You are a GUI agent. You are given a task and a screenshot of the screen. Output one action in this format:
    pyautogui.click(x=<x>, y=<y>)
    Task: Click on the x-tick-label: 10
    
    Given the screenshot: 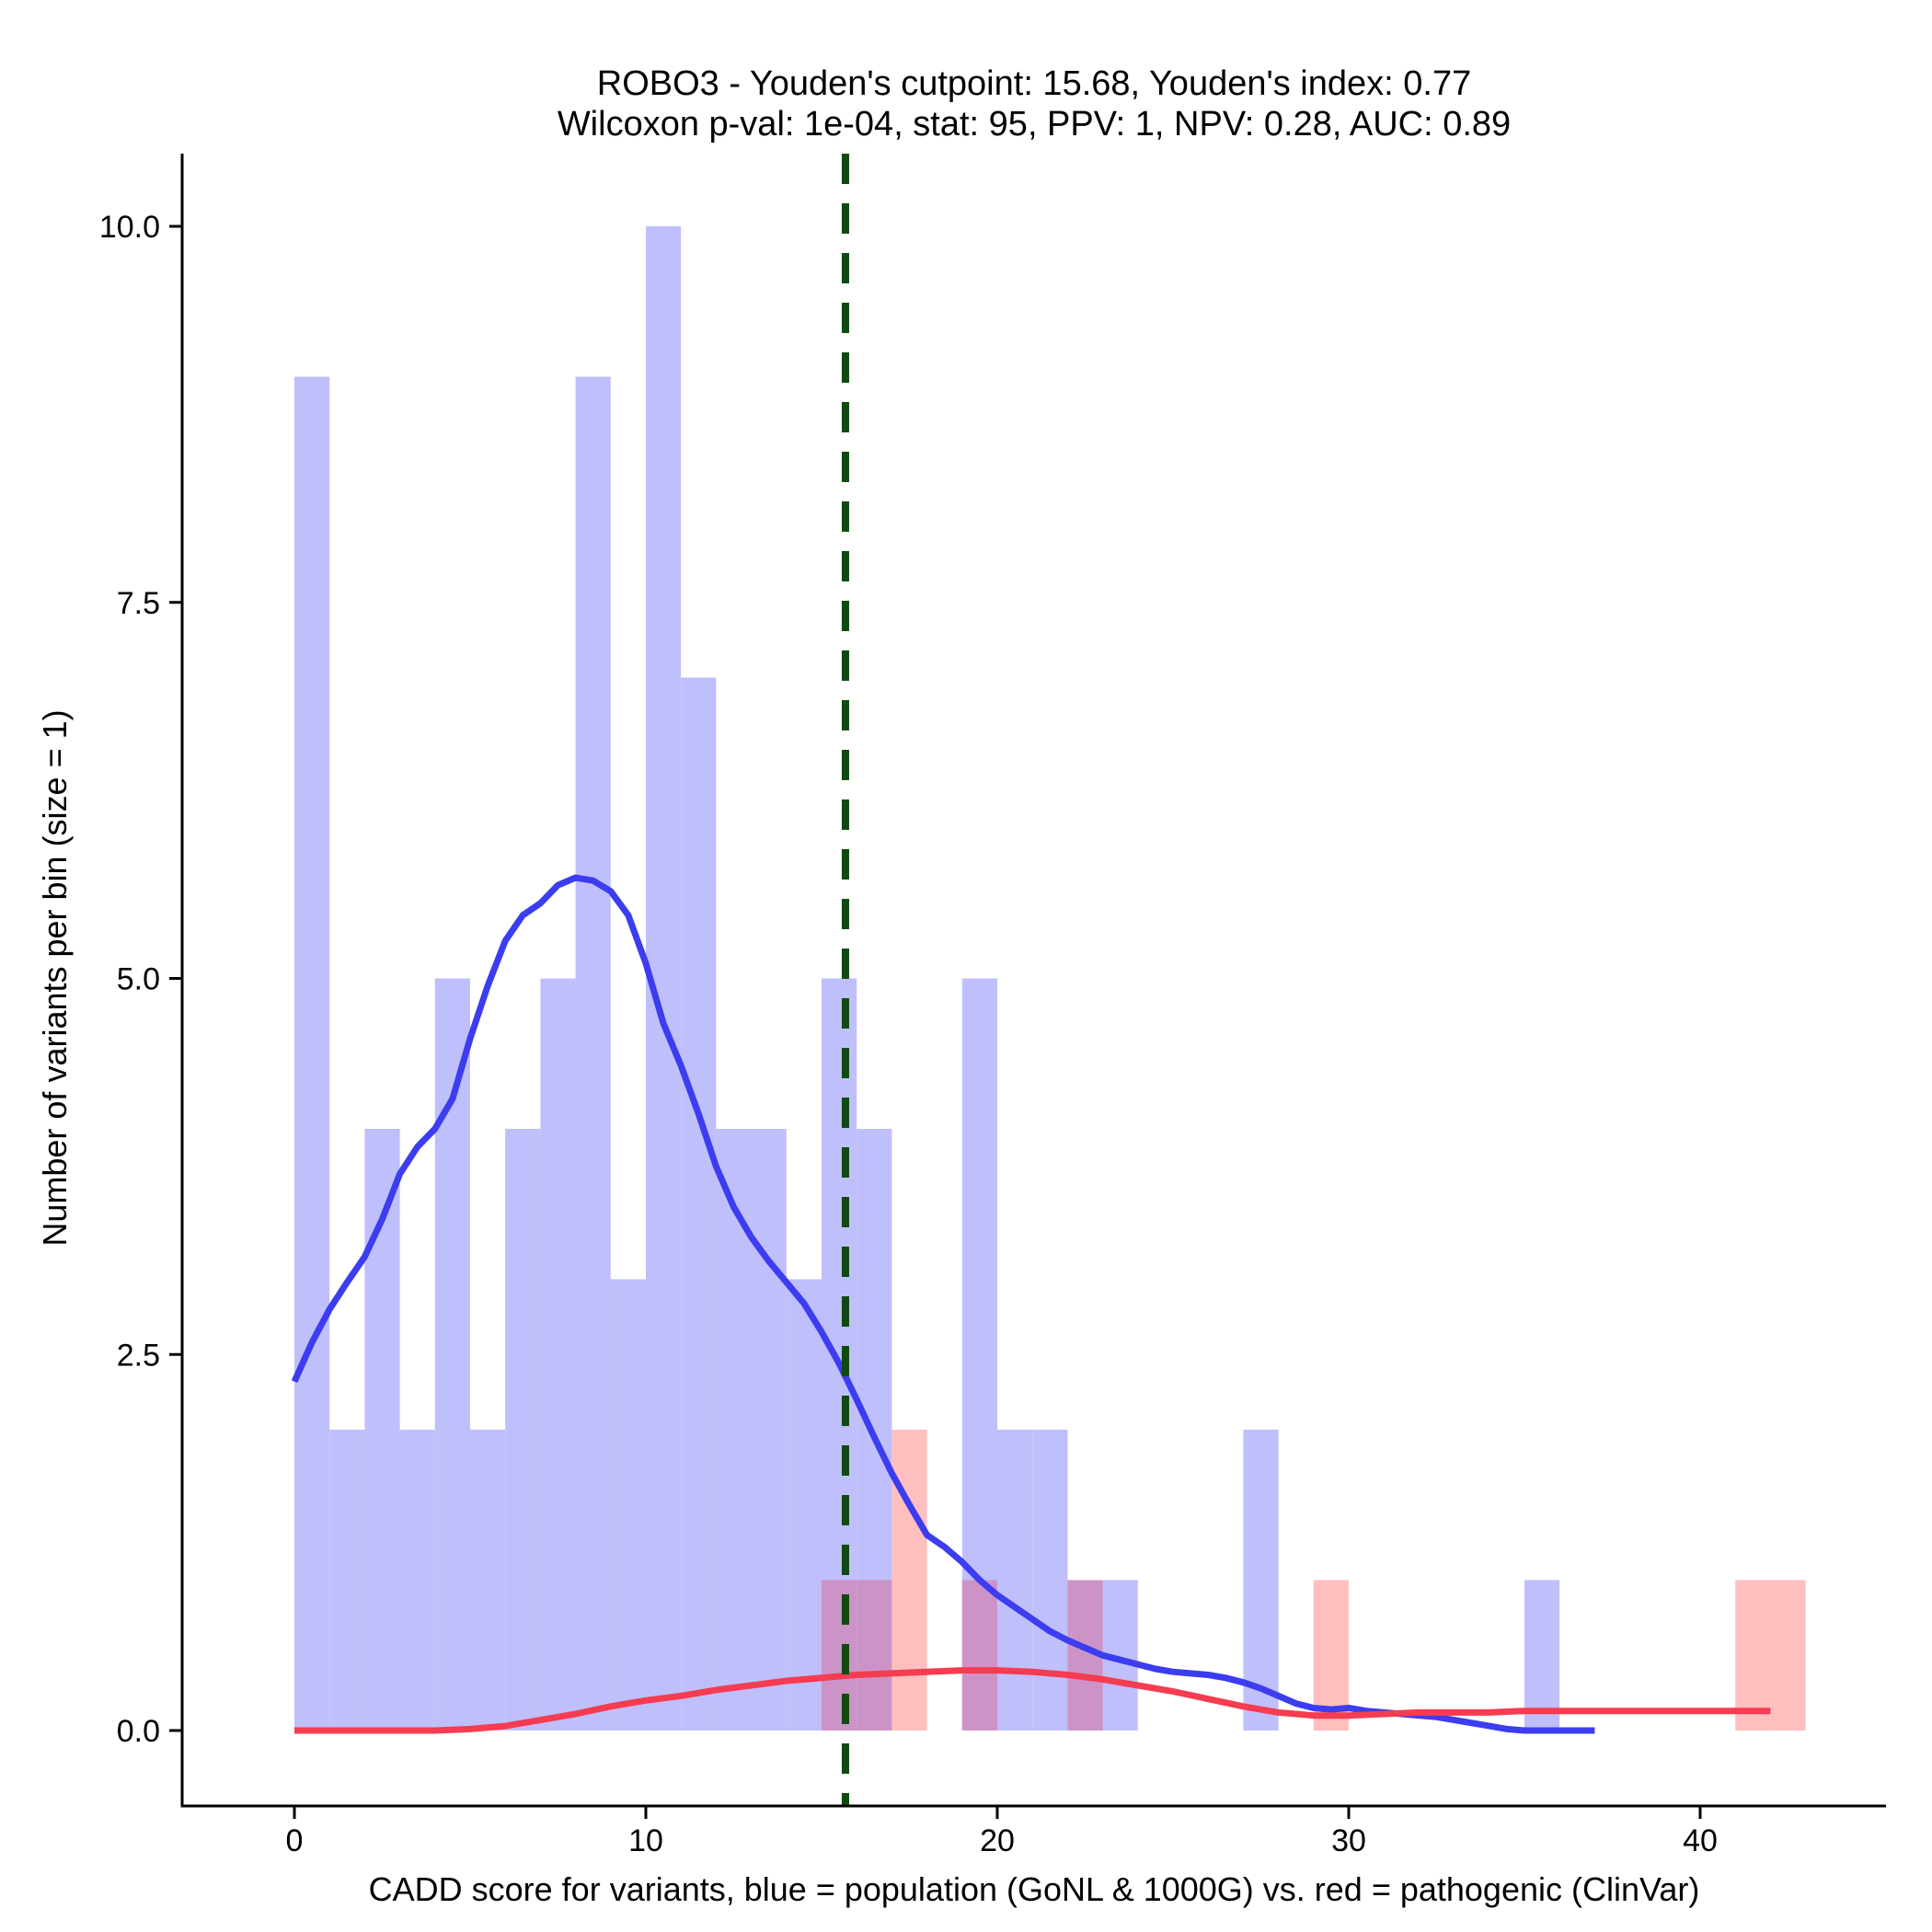 What is the action you would take?
    pyautogui.click(x=645, y=1840)
    